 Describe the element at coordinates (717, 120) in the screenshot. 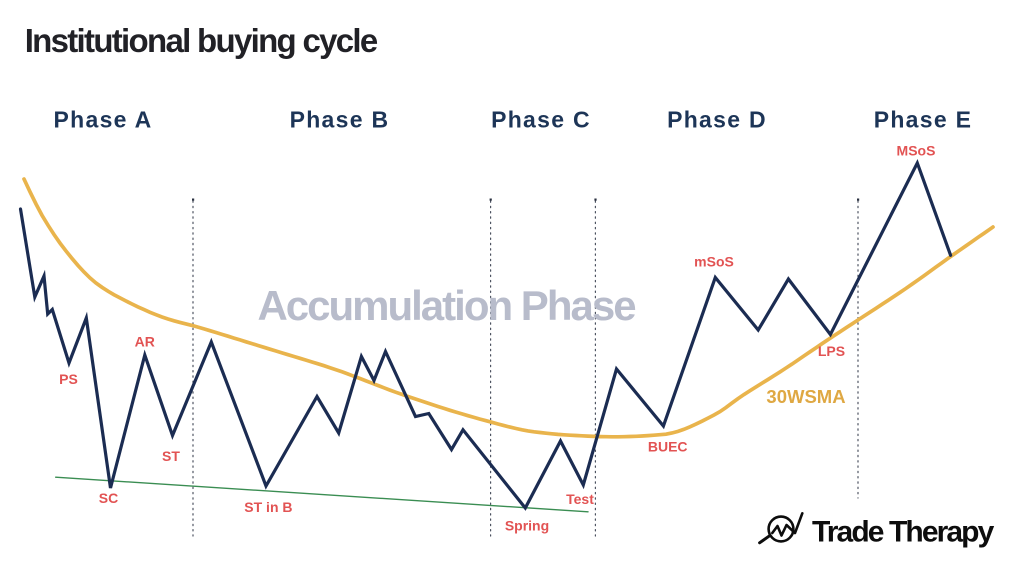

I see `svg-text: Phase D` at that location.